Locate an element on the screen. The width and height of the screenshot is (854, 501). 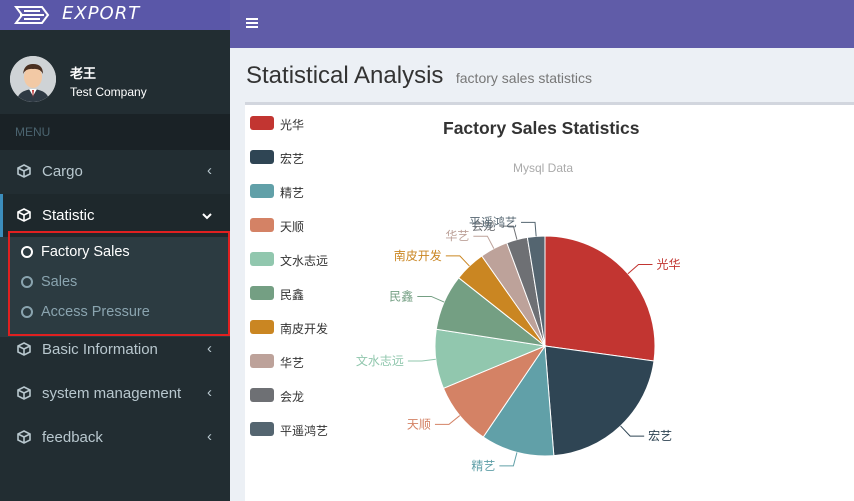
legend-label: 会龙 is located at coordinates (292, 397).